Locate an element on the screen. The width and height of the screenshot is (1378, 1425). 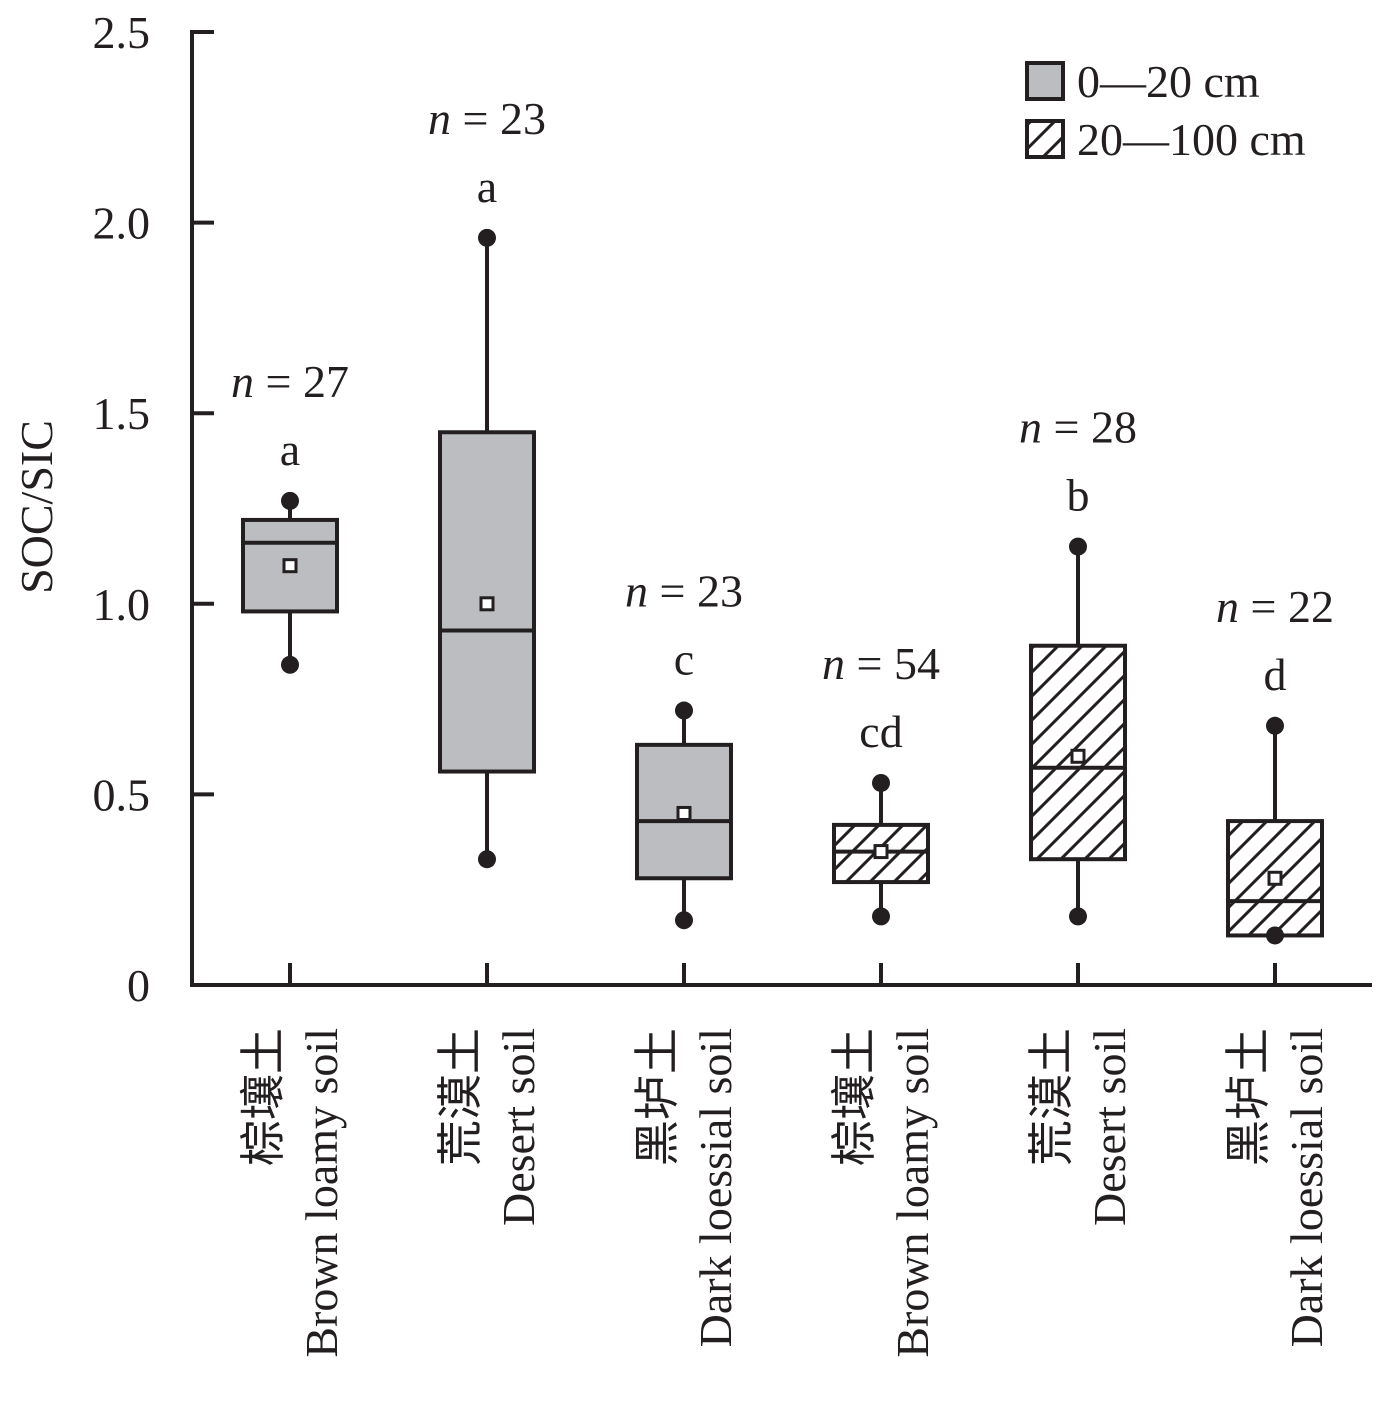
box-group: a n = 23 is located at coordinates (487, 539).